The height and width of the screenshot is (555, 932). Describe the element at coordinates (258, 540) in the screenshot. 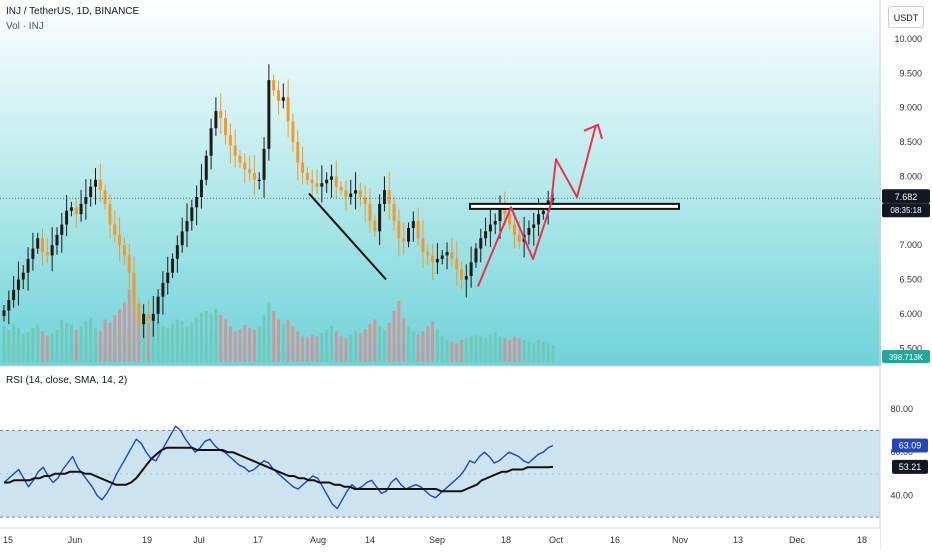

I see `time-tick-label: 17` at that location.